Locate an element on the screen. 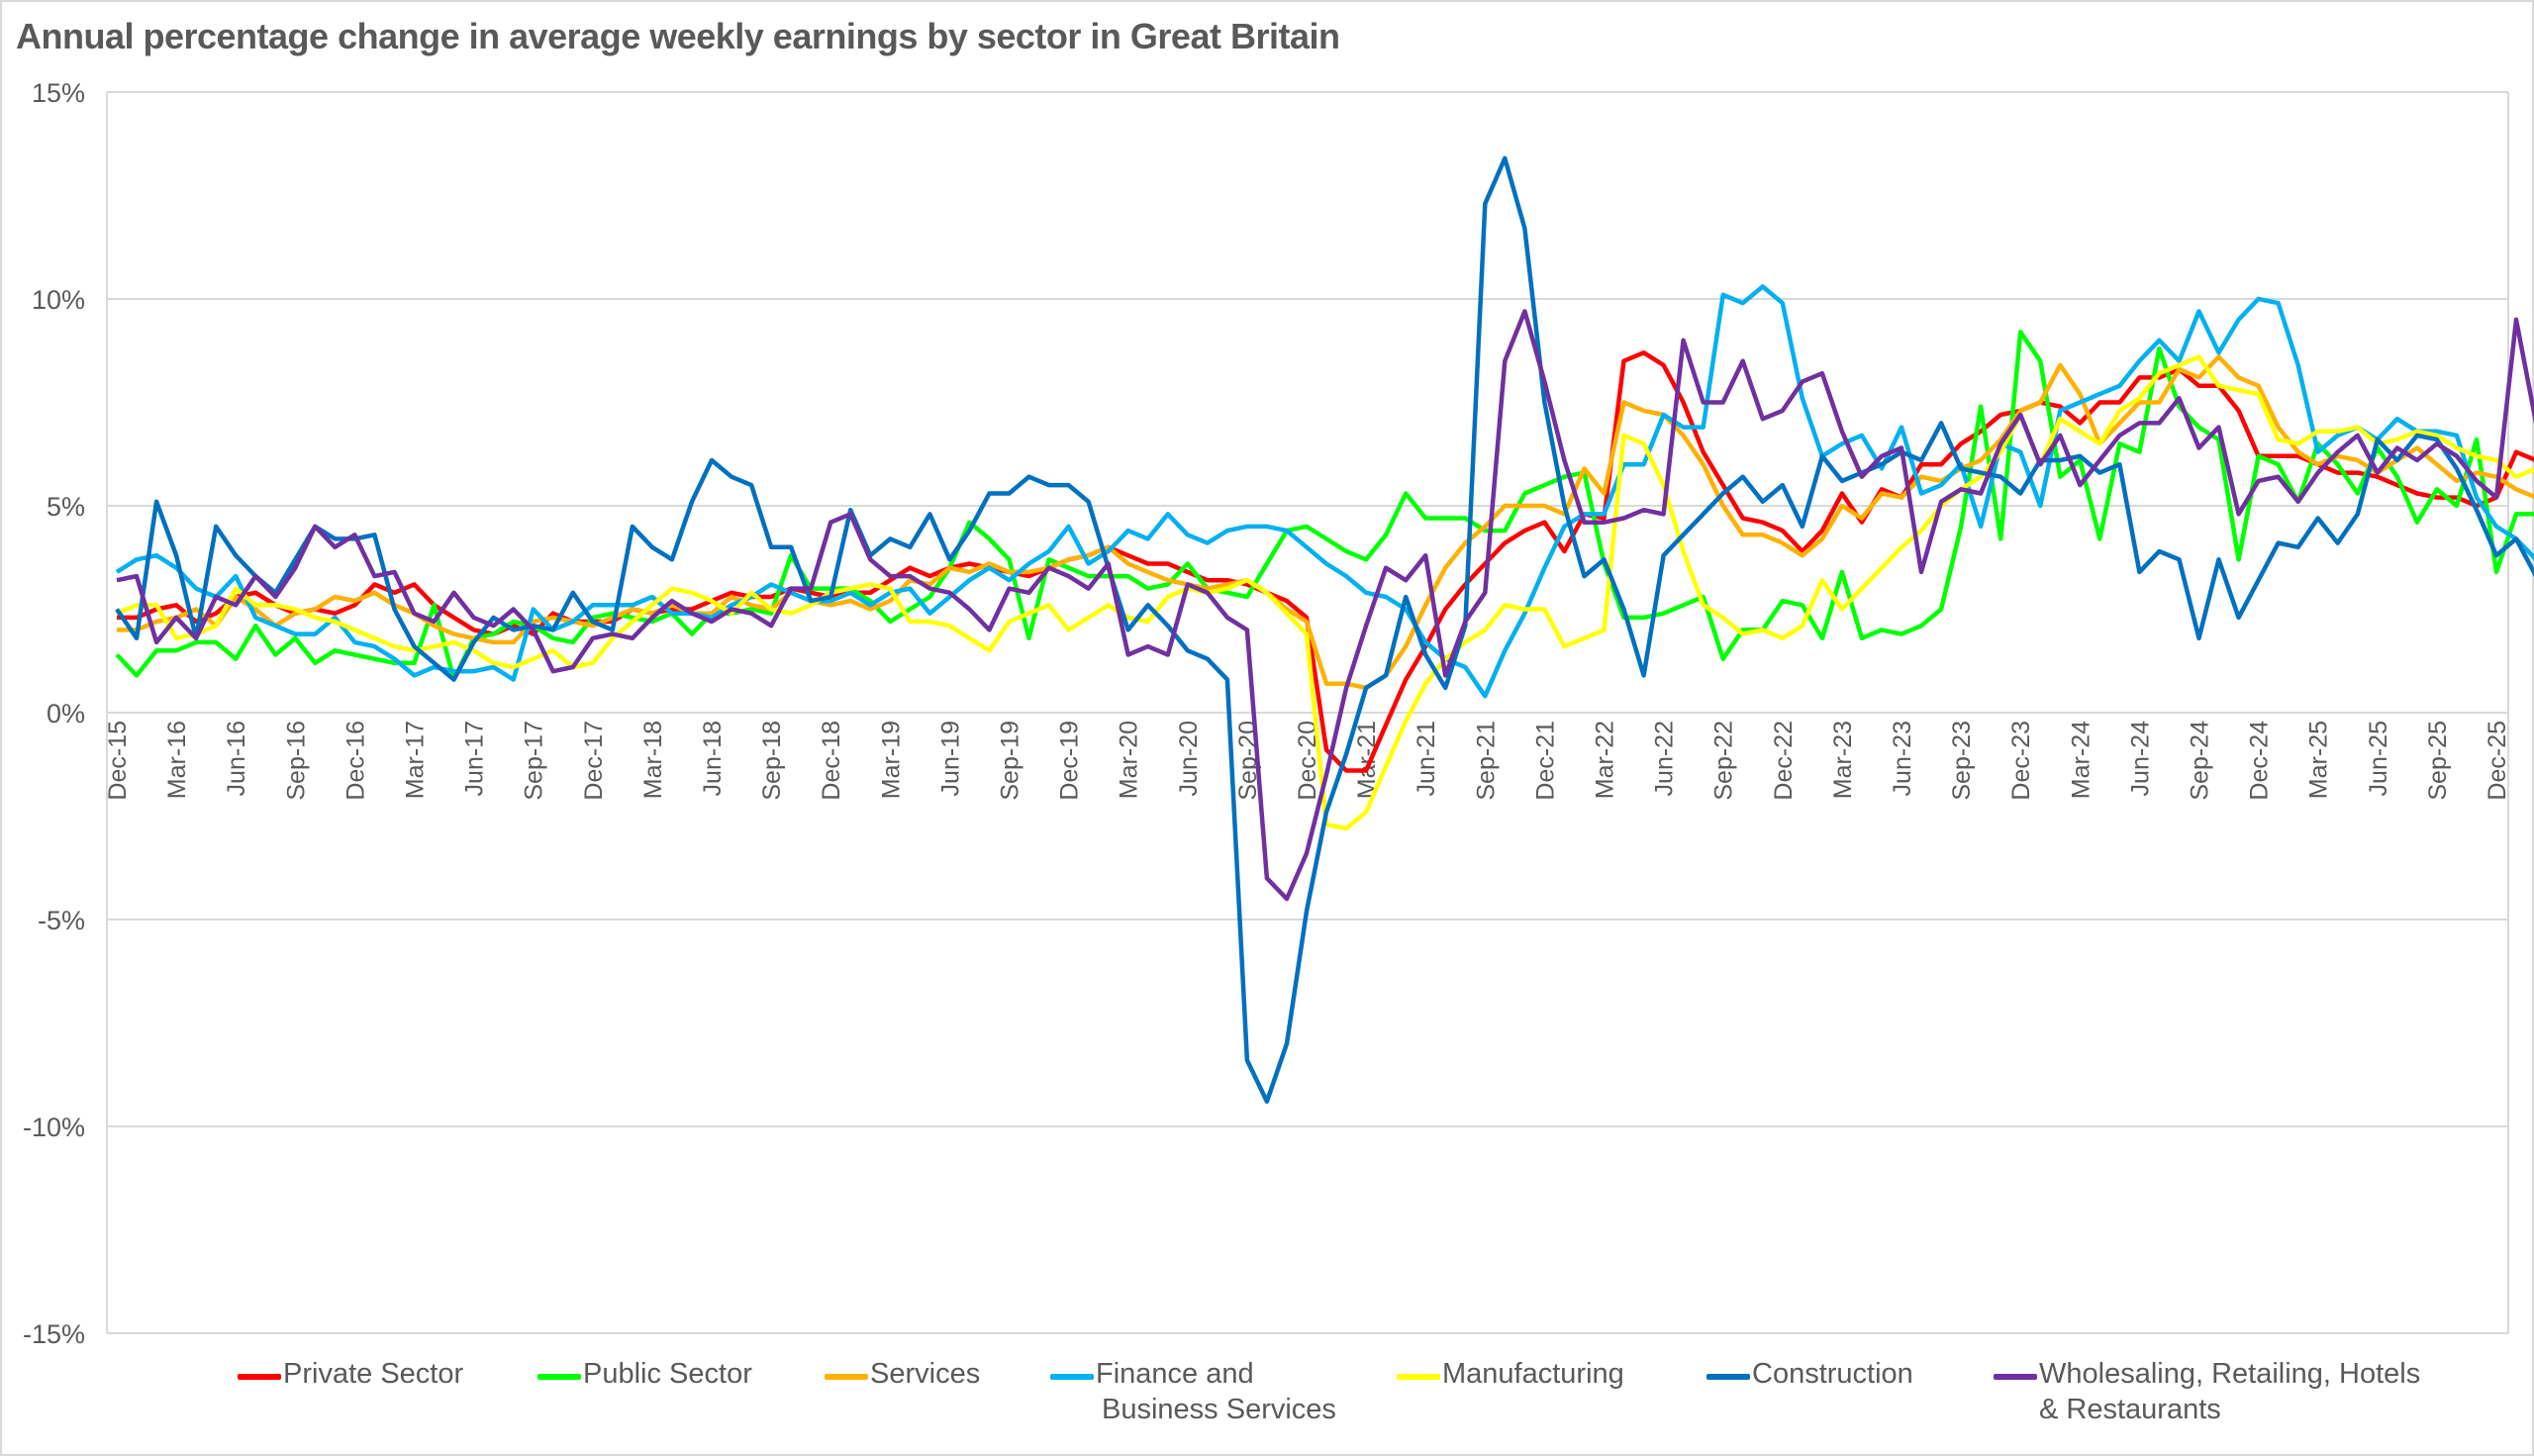  legend-label-line: & Restaurants is located at coordinates (2130, 1409).